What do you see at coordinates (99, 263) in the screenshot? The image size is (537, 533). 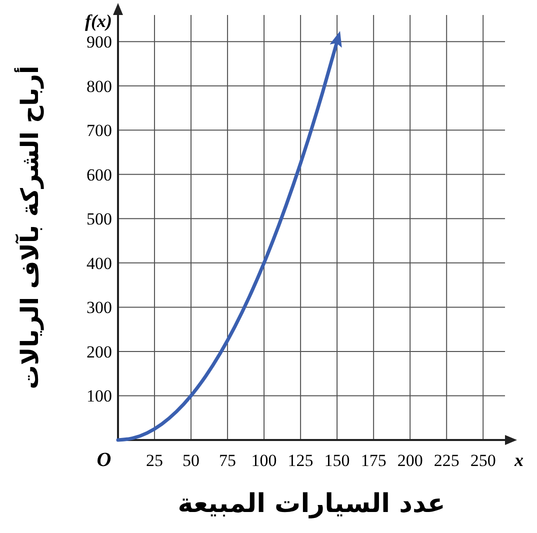 I see `y-tick-label: 400` at bounding box center [99, 263].